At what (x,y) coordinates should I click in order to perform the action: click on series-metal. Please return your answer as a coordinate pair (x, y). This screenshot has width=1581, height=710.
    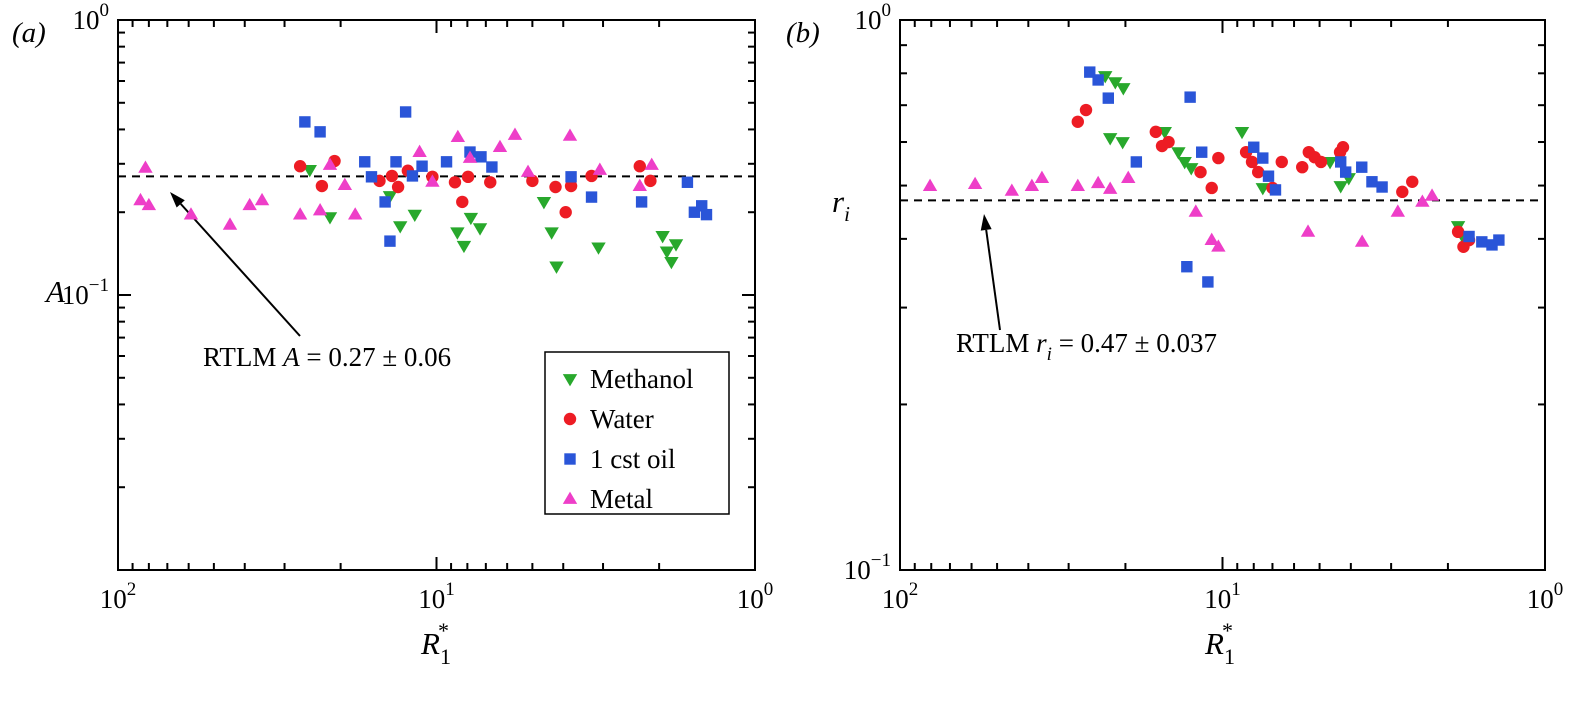
    Looking at the image, I should click on (1181, 211).